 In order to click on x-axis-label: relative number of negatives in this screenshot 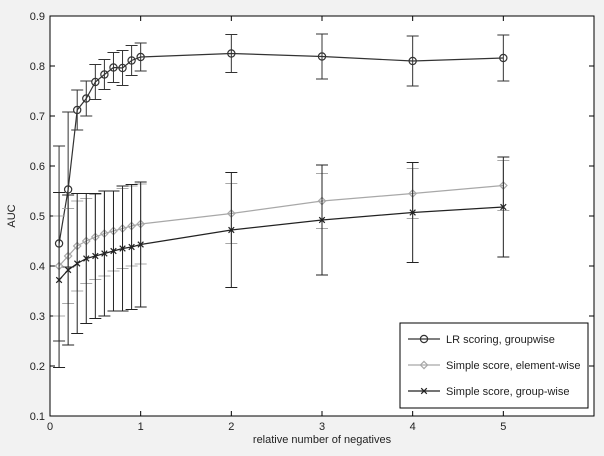, I will do `click(322, 440)`.